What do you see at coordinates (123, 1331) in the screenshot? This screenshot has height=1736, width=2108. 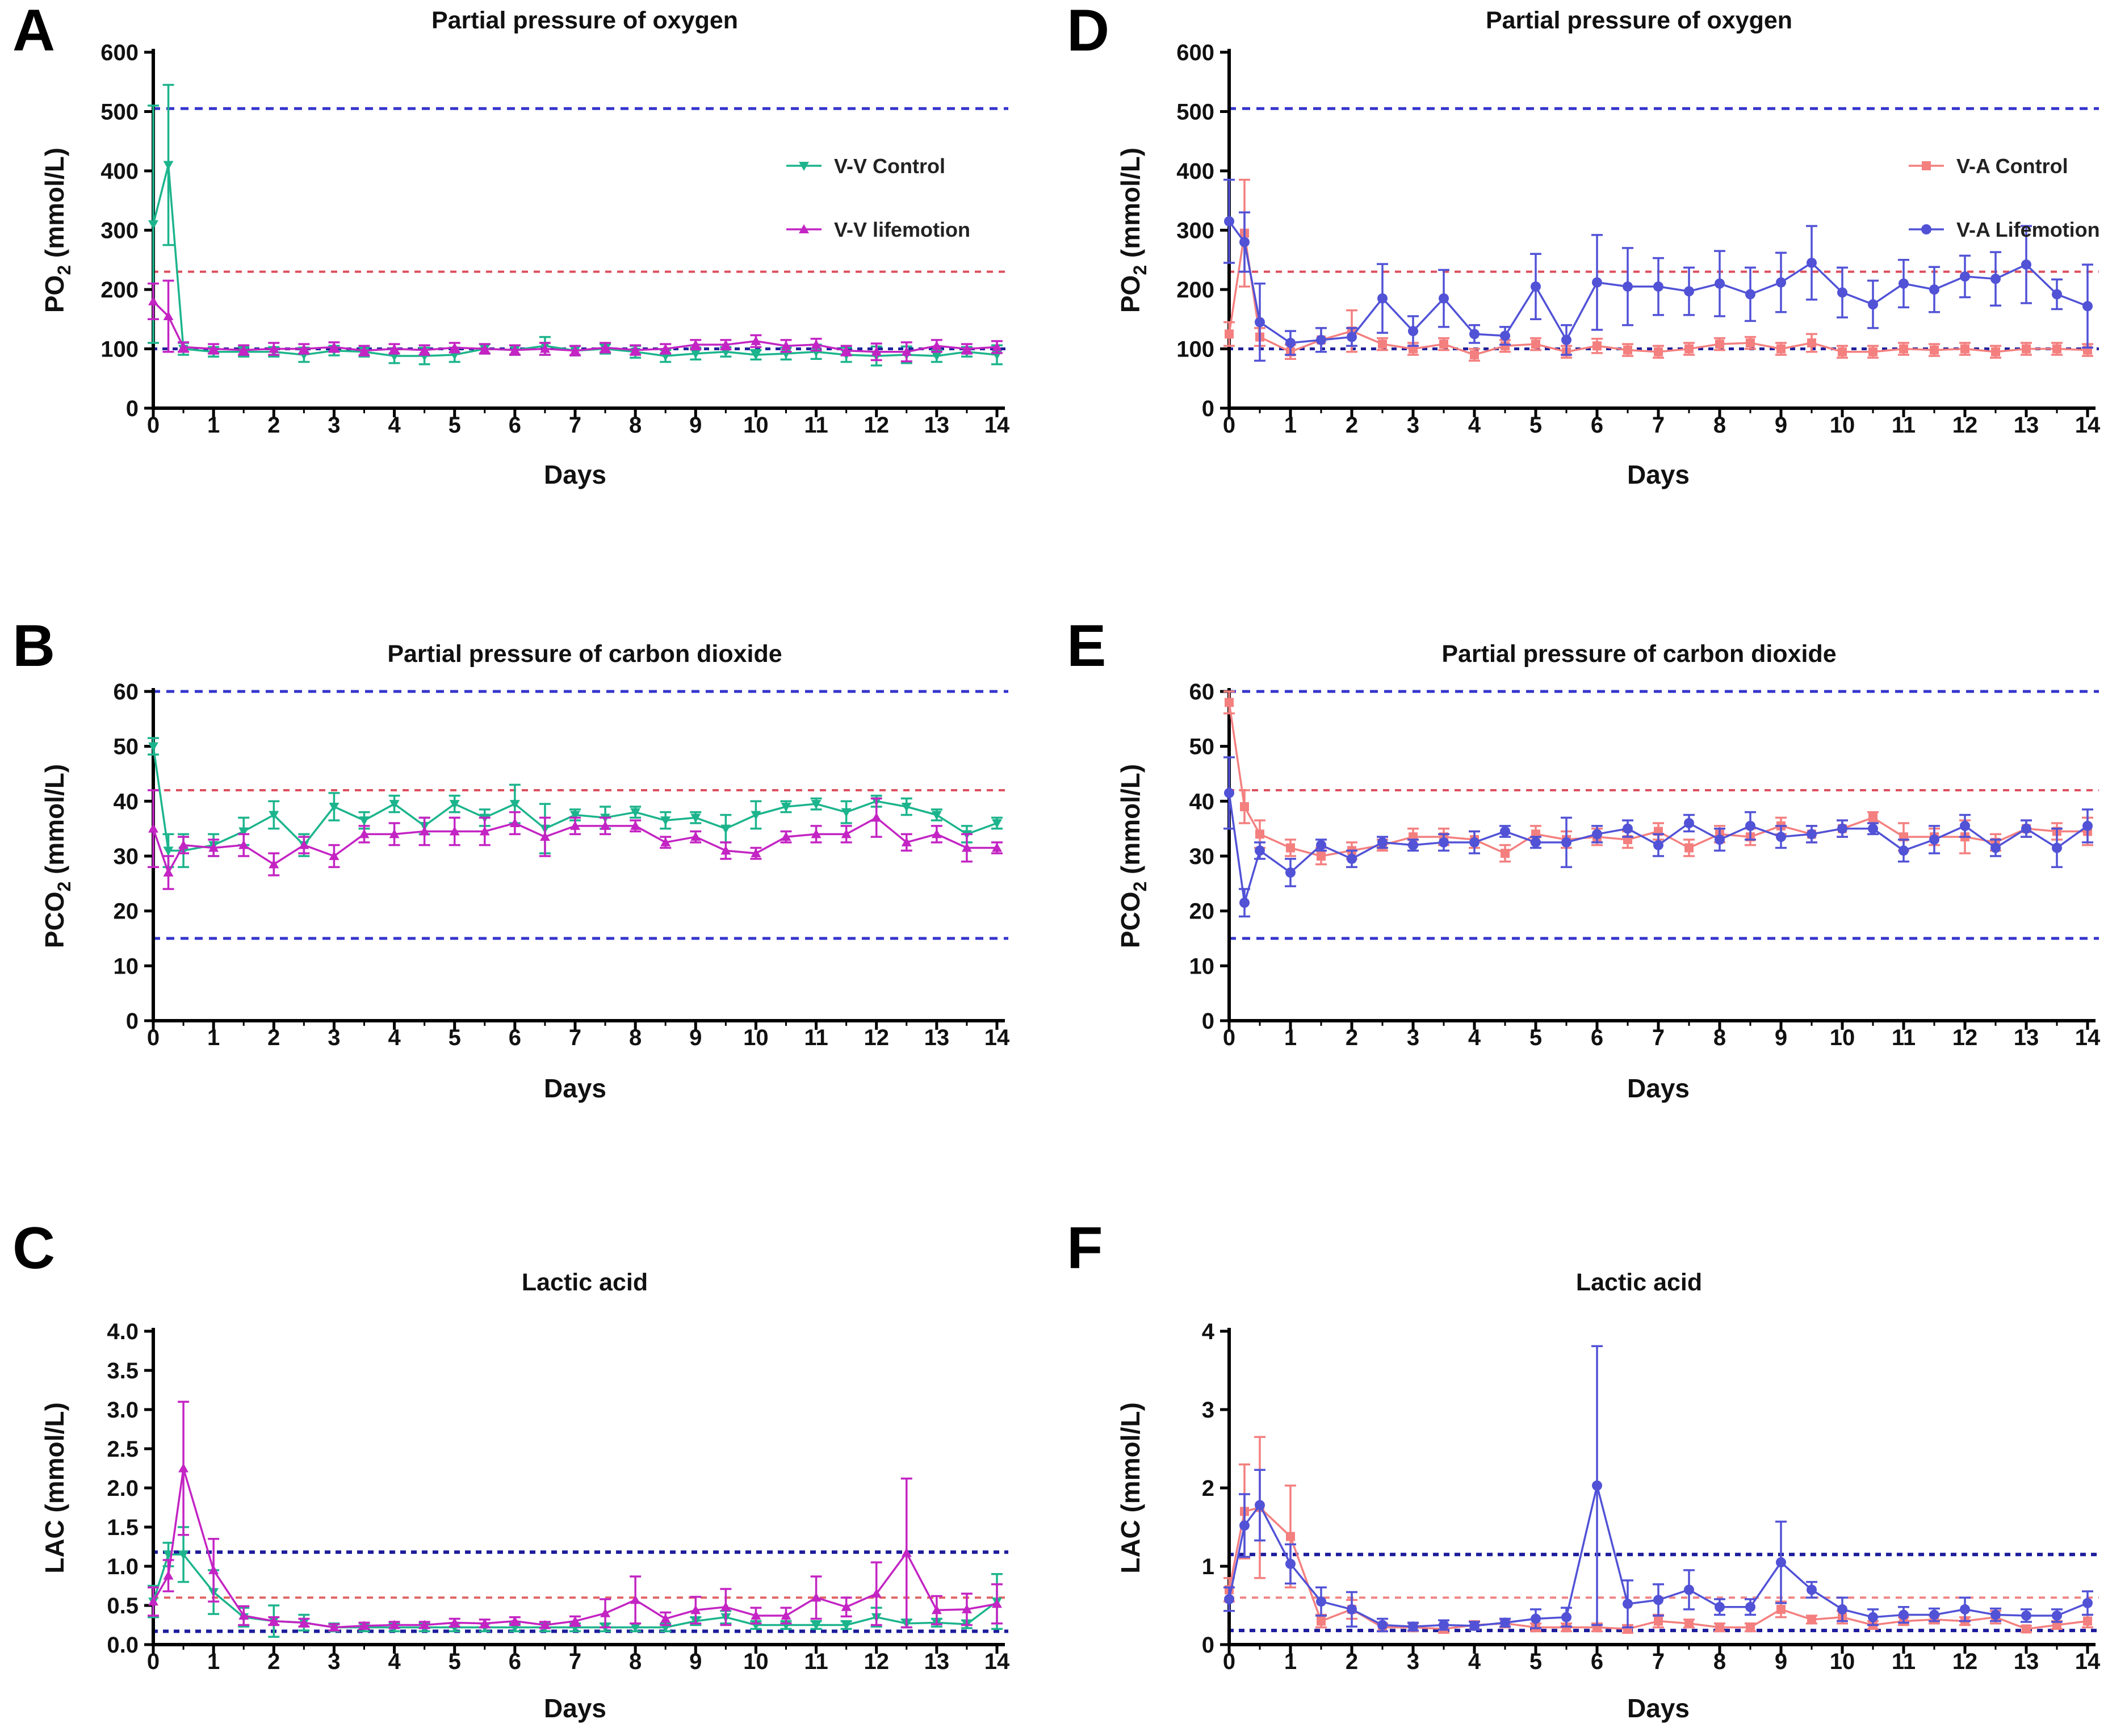 I see `svg-text: 4.0` at bounding box center [123, 1331].